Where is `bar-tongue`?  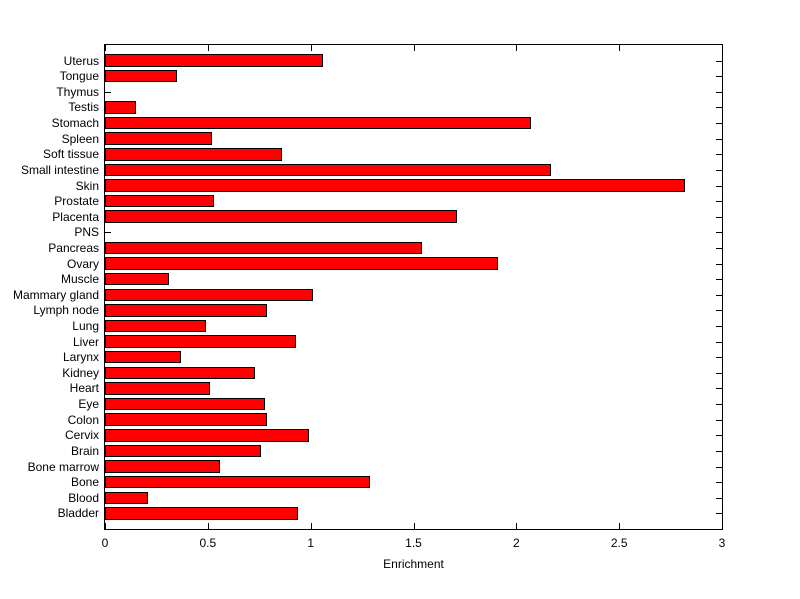
bar-tongue is located at coordinates (141, 76).